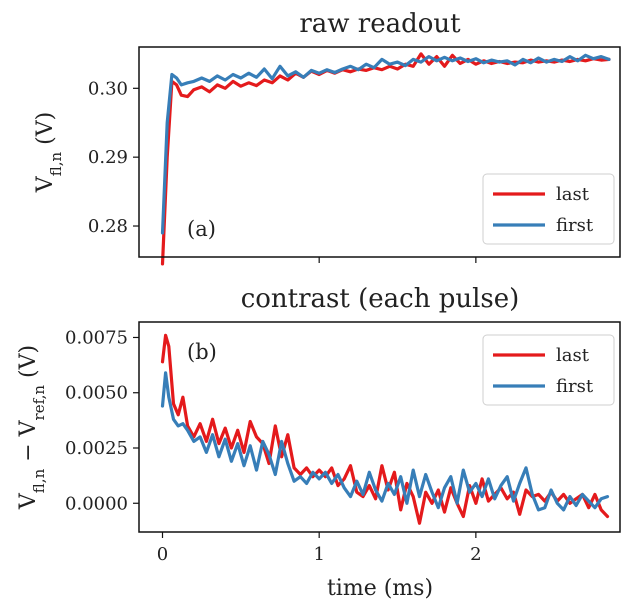  I want to click on x-tick-label: 1, so click(318, 554).